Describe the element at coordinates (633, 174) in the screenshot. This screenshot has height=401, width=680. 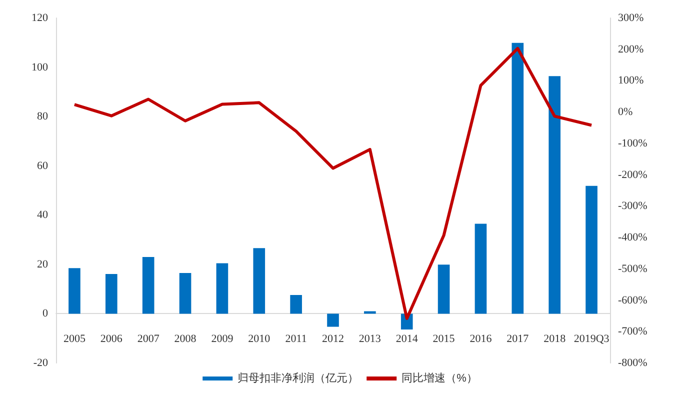
I see `y2-tick-label: -200%` at that location.